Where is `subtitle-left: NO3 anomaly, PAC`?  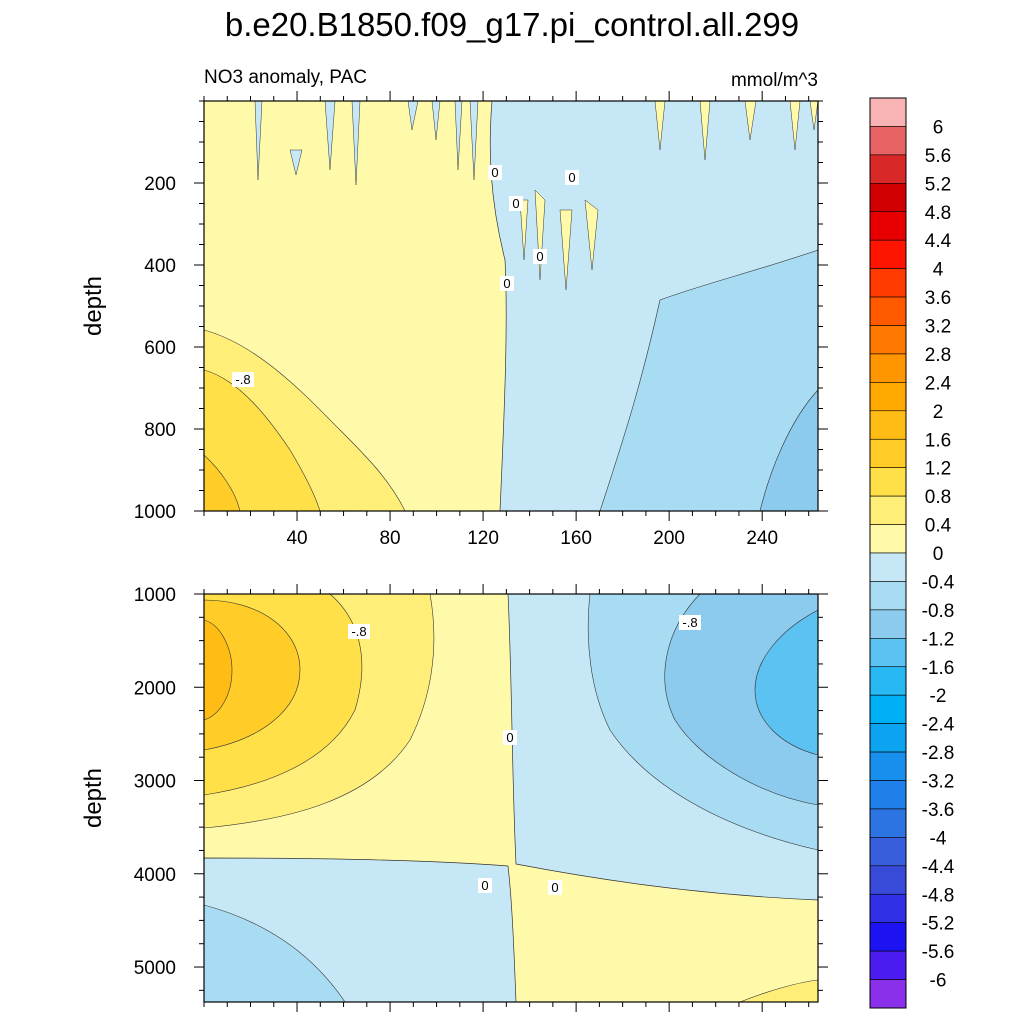
subtitle-left: NO3 anomaly, PAC is located at coordinates (285, 77).